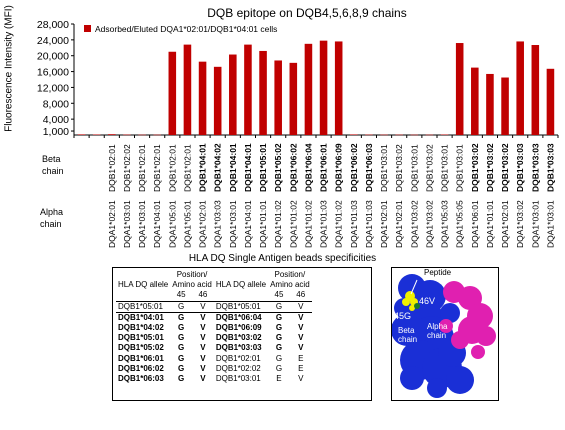  What do you see at coordinates (238, 378) in the screenshot?
I see `table-cell-a2: DQB1*03:01` at bounding box center [238, 378].